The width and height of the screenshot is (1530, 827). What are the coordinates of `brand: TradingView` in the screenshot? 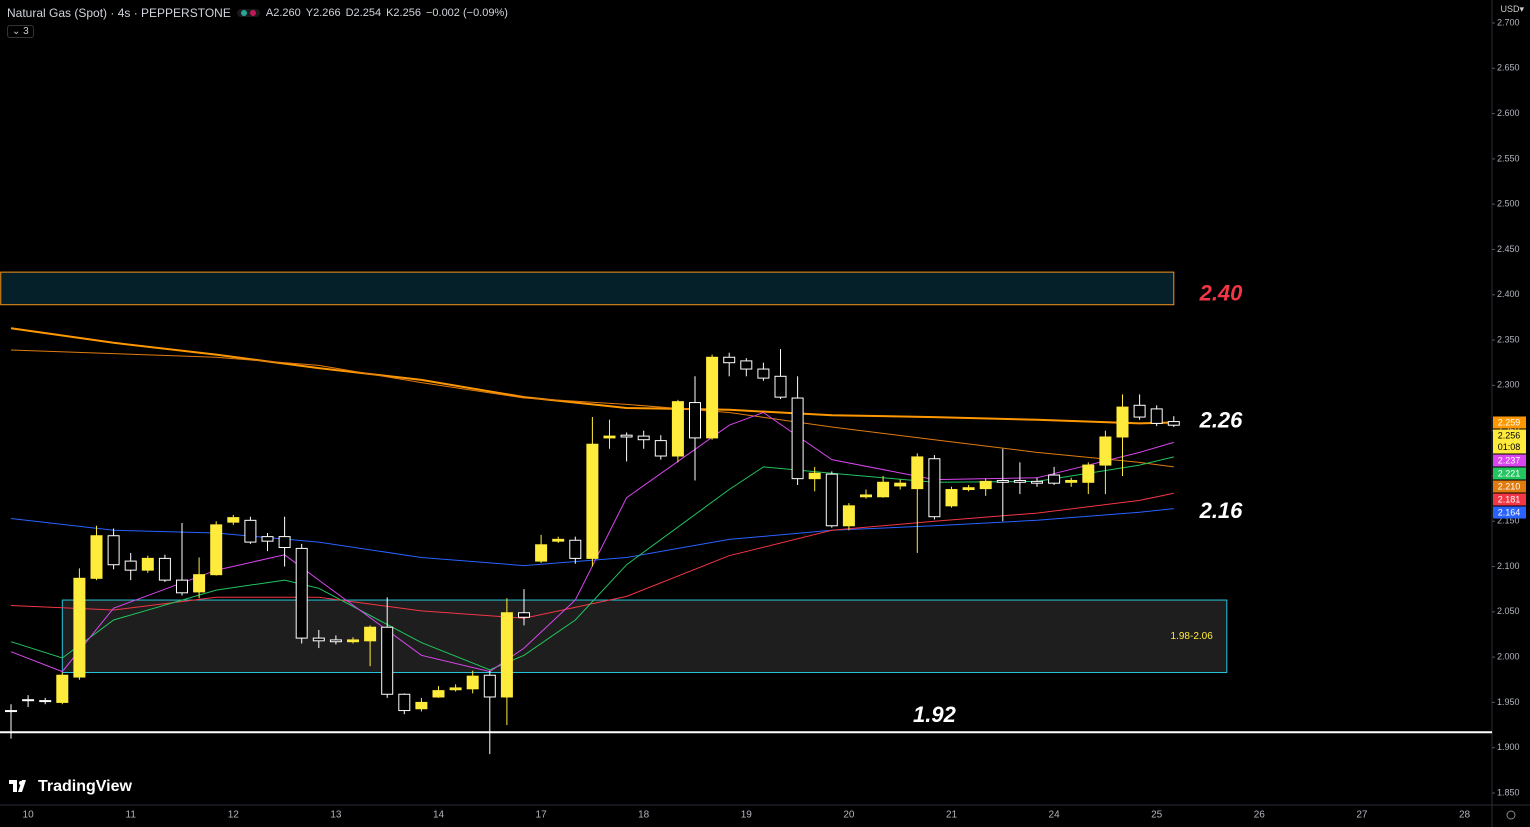 It's located at (85, 786).